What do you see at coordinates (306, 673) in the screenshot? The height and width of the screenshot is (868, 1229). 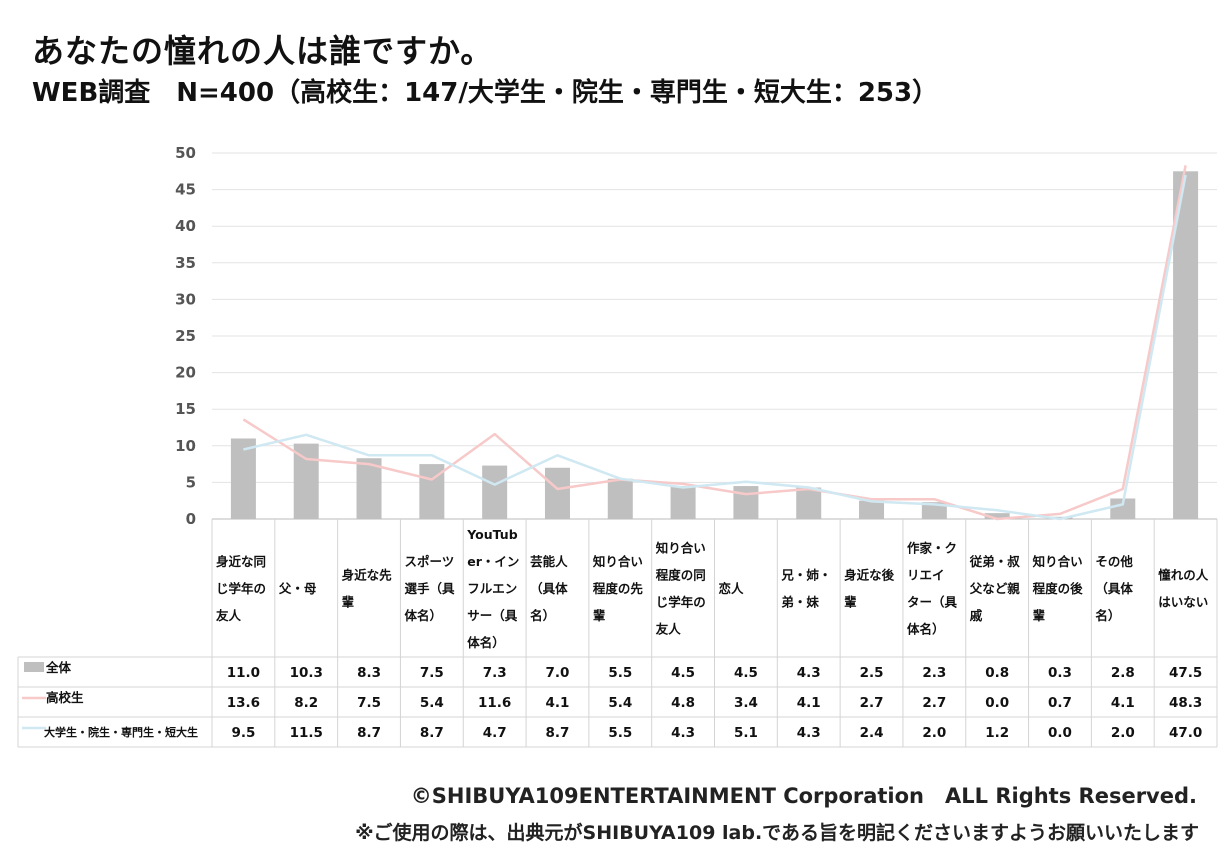 I see `data-value-label: 10.3` at bounding box center [306, 673].